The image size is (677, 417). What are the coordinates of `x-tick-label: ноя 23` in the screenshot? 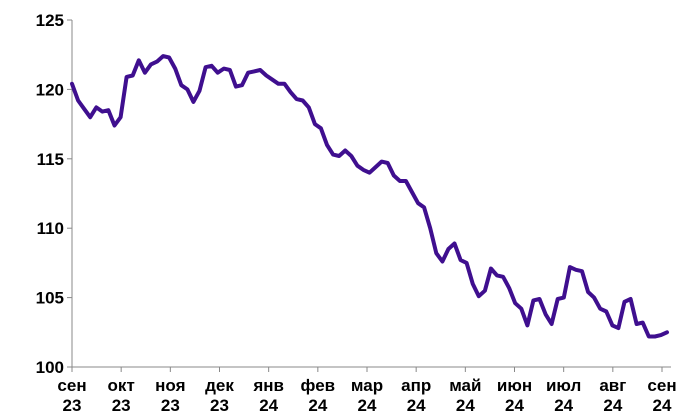 It's located at (170, 395).